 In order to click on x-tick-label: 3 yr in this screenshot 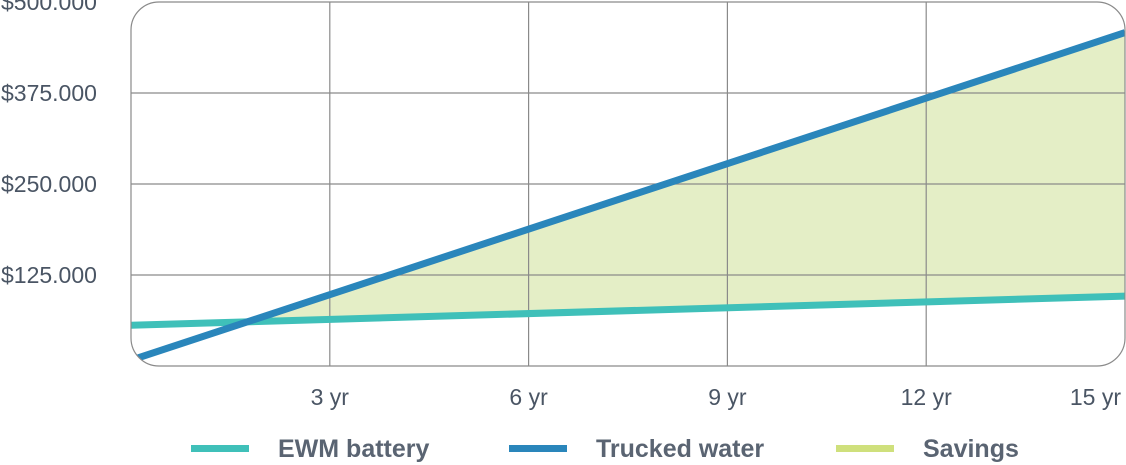, I will do `click(330, 397)`.